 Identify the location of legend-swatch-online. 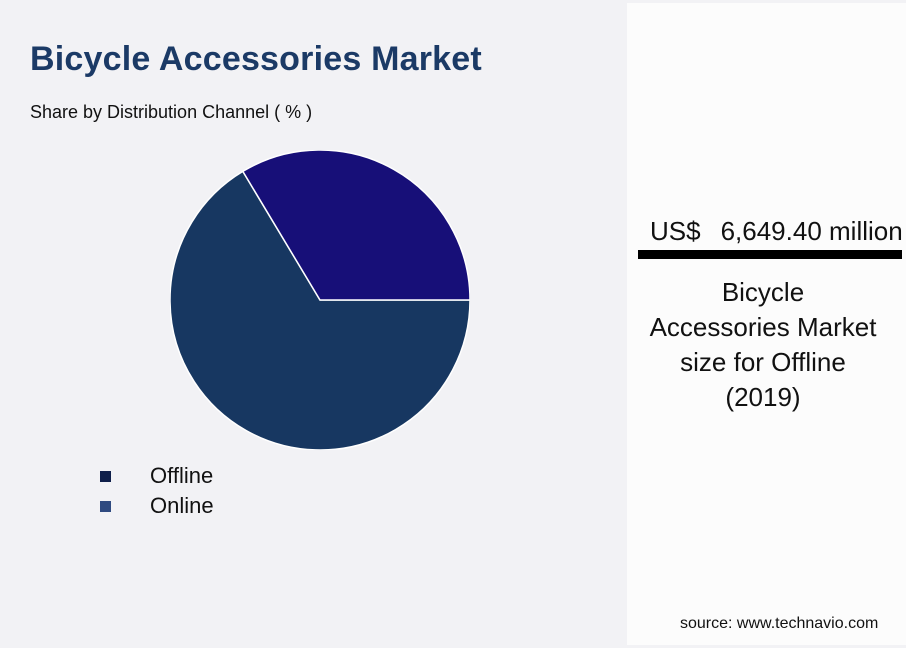
(105, 506).